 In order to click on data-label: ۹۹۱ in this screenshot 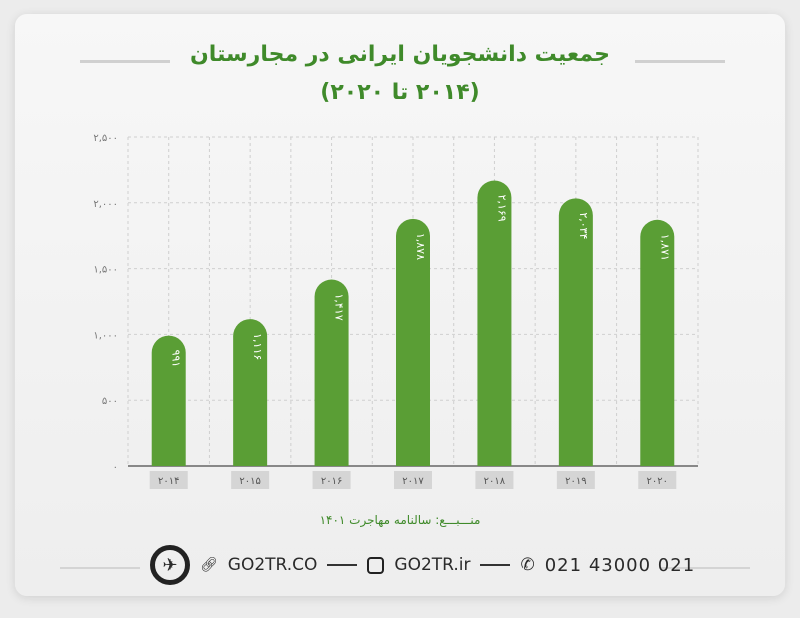, I will do `click(176, 359)`.